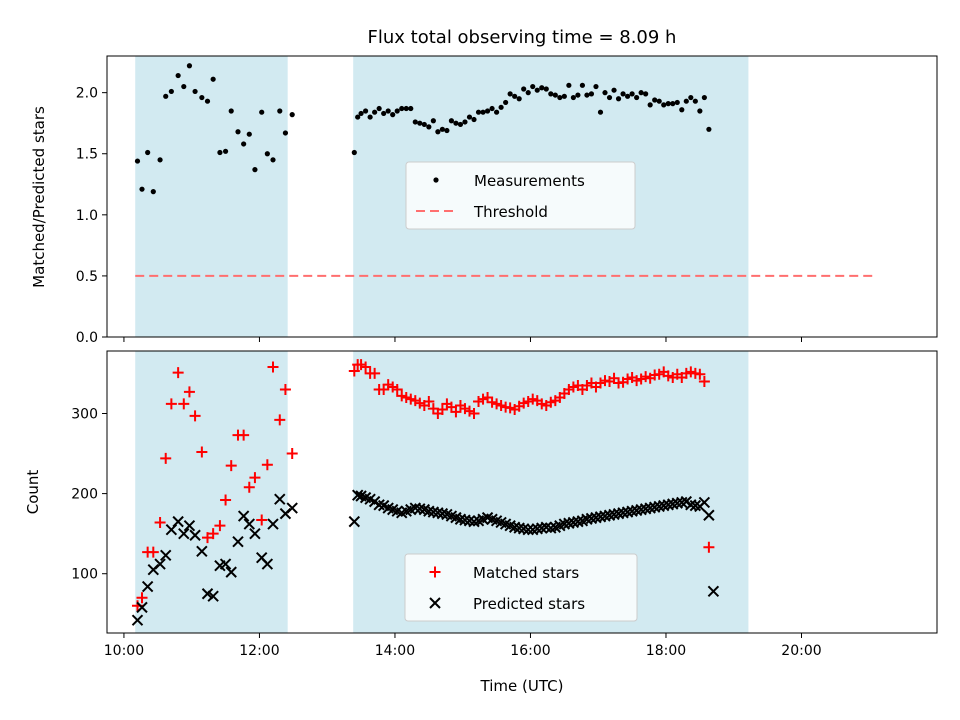  What do you see at coordinates (529, 604) in the screenshot?
I see `legend-label: Predicted stars` at bounding box center [529, 604].